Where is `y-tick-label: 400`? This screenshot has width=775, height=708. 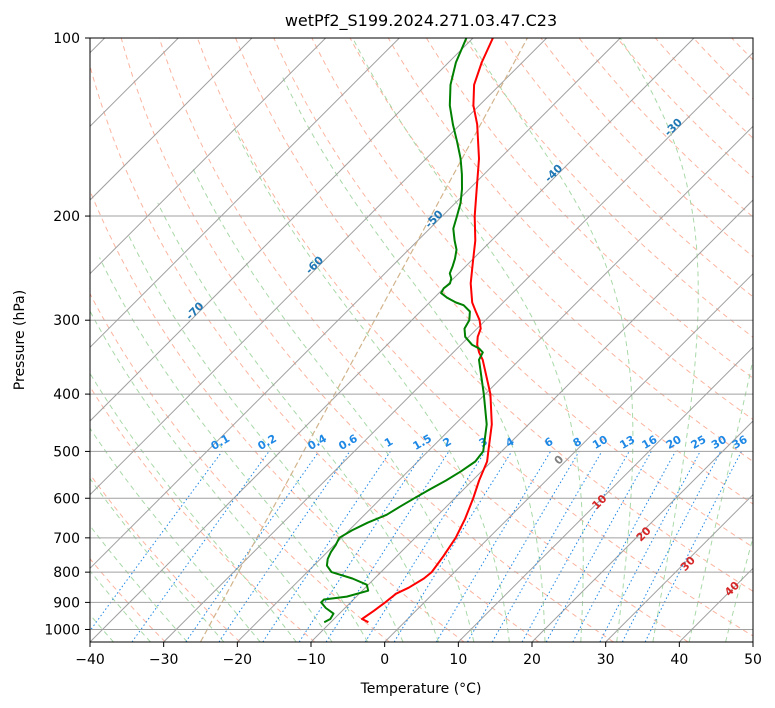
y-tick-label: 400 is located at coordinates (66, 395).